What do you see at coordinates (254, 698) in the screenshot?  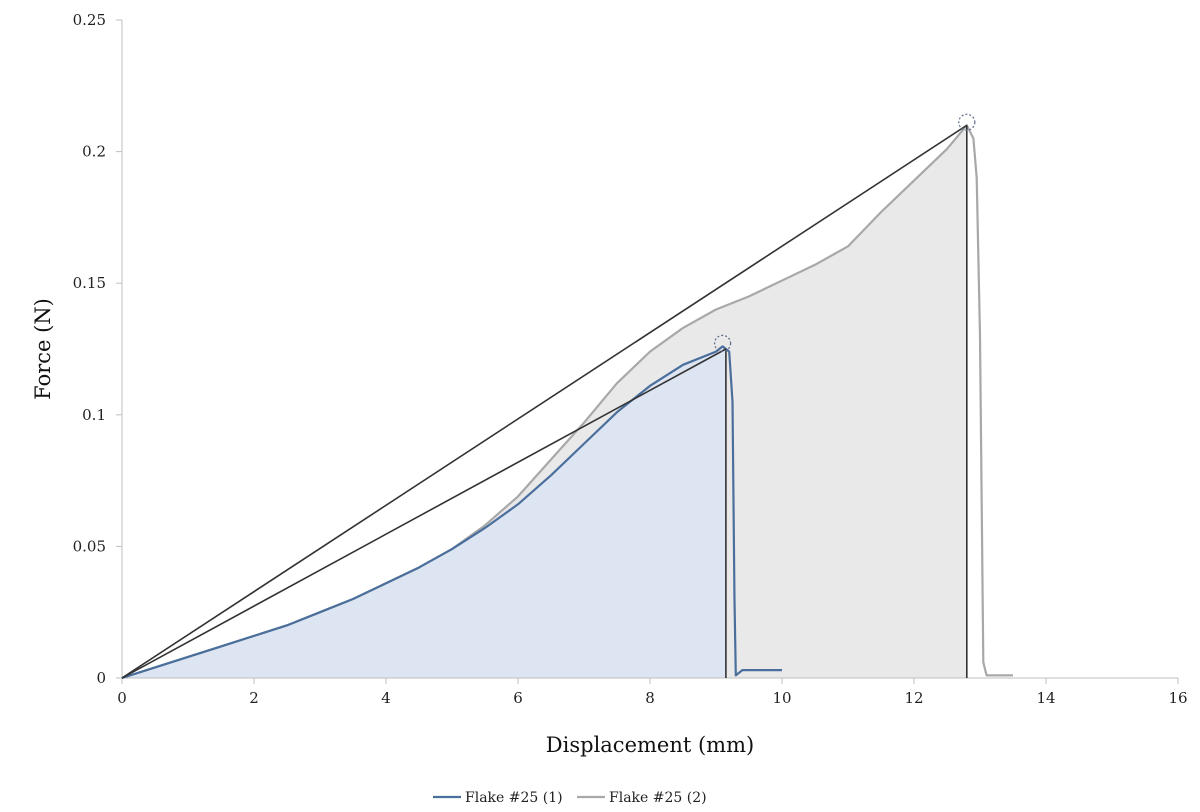 I see `x-tick-label: 2` at bounding box center [254, 698].